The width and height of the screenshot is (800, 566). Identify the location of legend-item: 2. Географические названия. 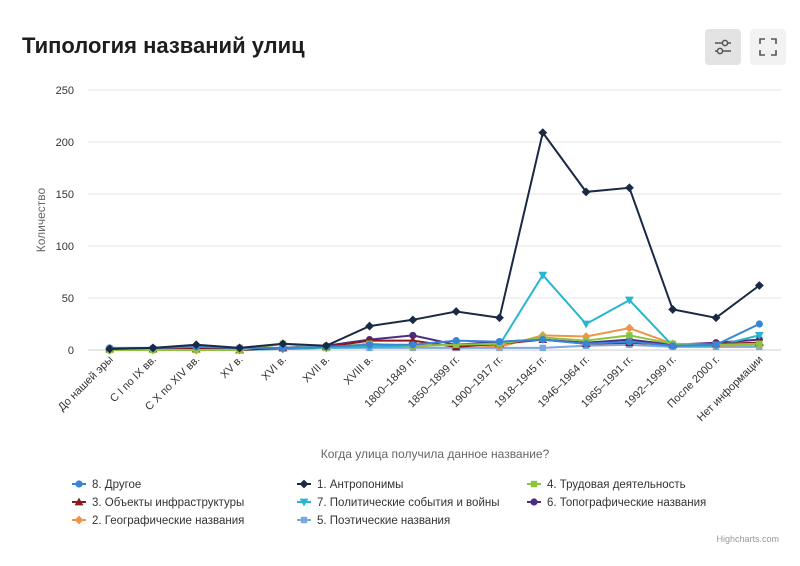
(158, 521).